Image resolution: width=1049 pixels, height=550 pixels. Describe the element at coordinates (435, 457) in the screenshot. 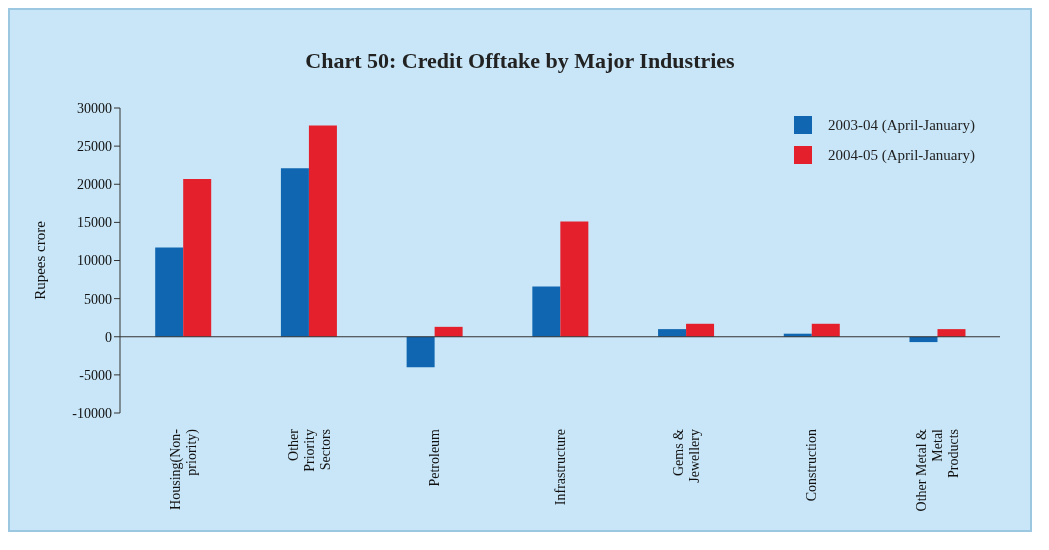

I see `x-tick-label: Petroleum` at that location.